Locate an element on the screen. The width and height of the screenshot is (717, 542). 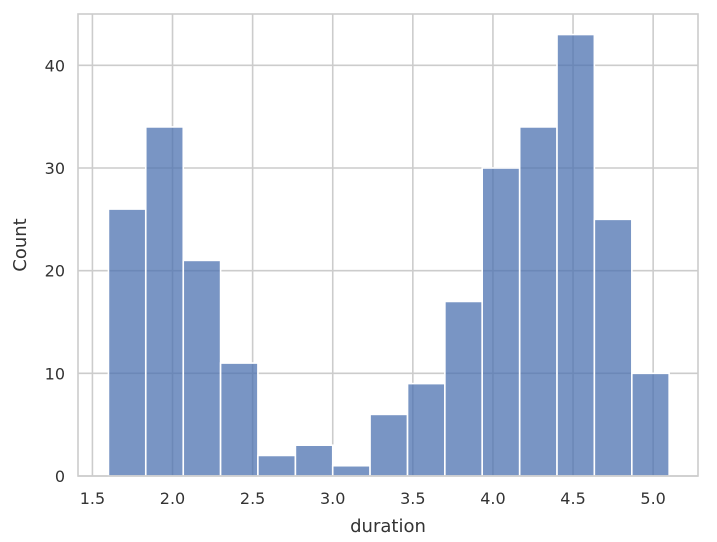
x-tick-label: 4.0 is located at coordinates (492, 498).